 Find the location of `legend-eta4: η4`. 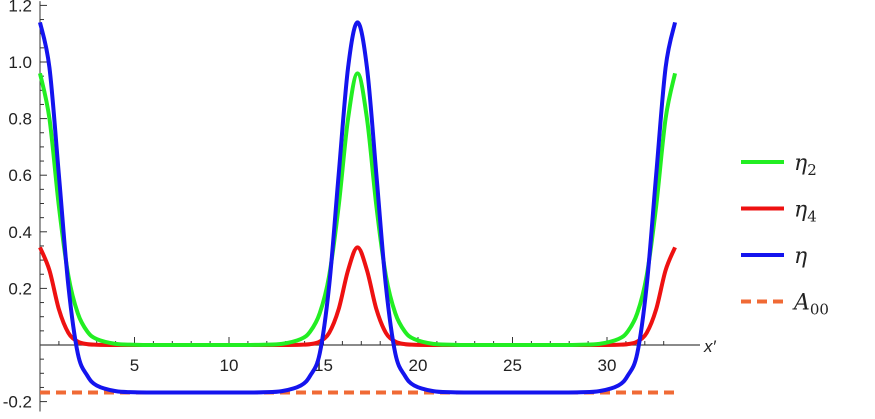

legend-eta4: η4 is located at coordinates (779, 212).